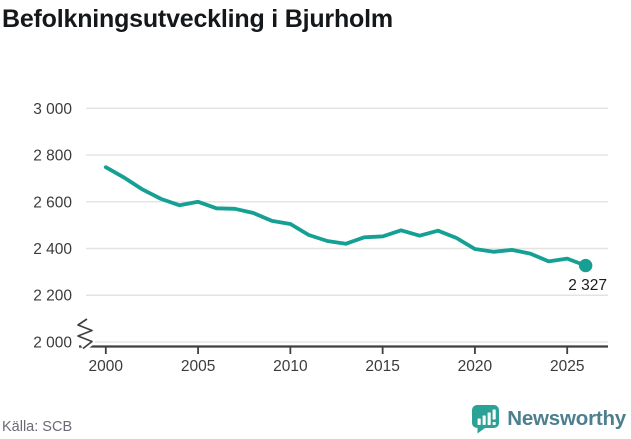 The height and width of the screenshot is (439, 631). What do you see at coordinates (486, 419) in the screenshot?
I see `newsworthy-logo-icon` at bounding box center [486, 419].